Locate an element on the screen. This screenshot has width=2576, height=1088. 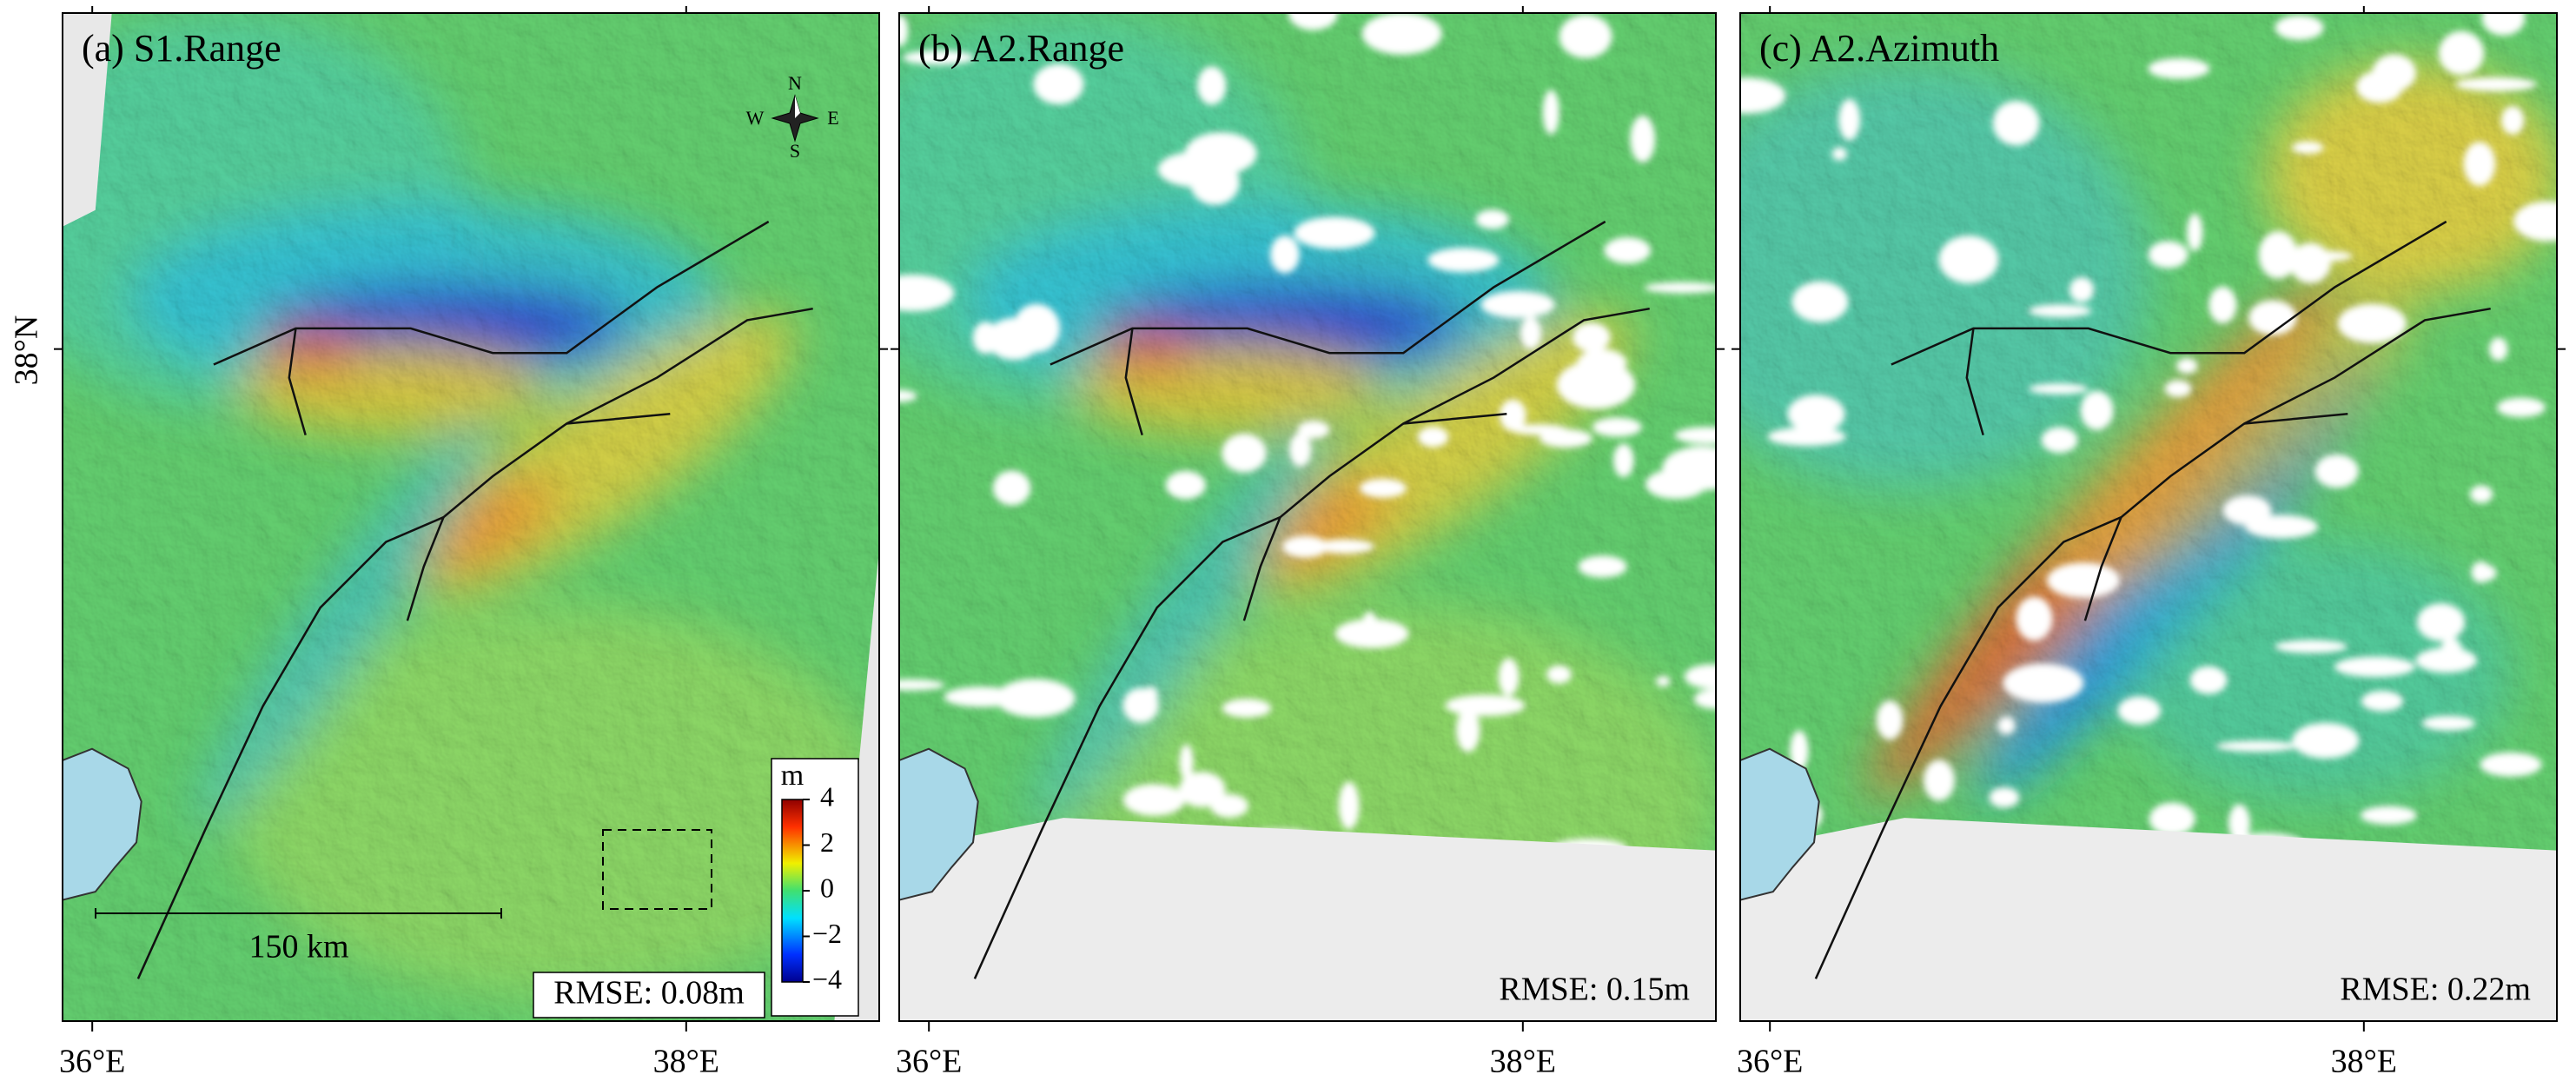
colorbar-unit: m is located at coordinates (792, 776).